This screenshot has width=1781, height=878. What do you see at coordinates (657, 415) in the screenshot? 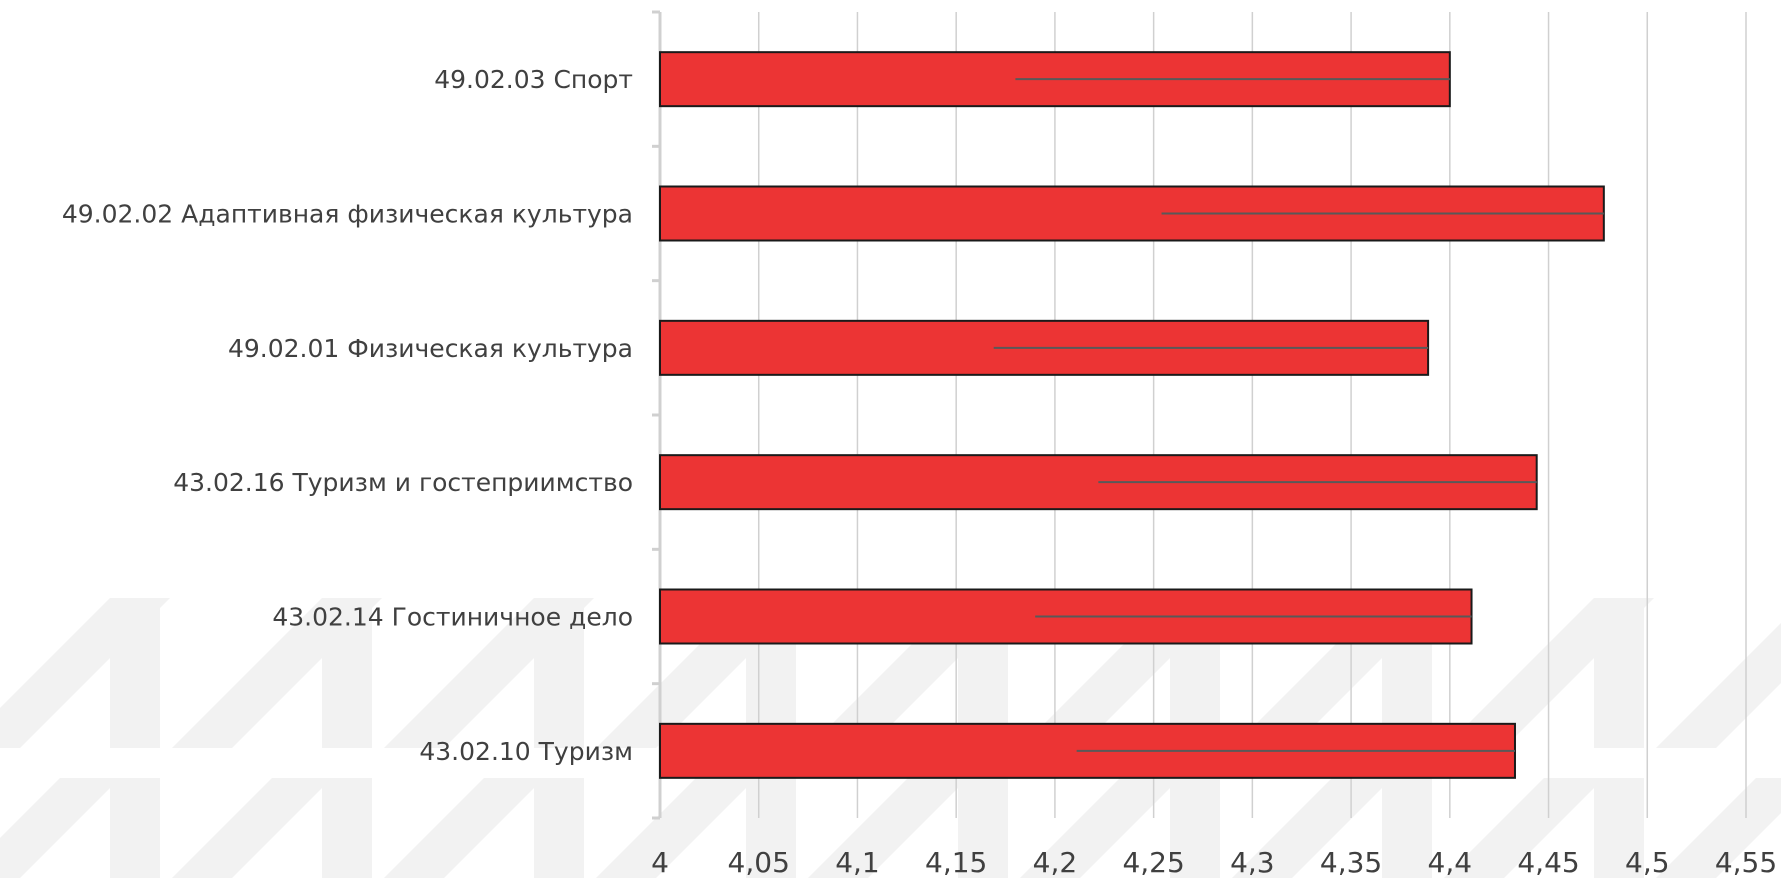
I see `category-axis` at bounding box center [657, 415].